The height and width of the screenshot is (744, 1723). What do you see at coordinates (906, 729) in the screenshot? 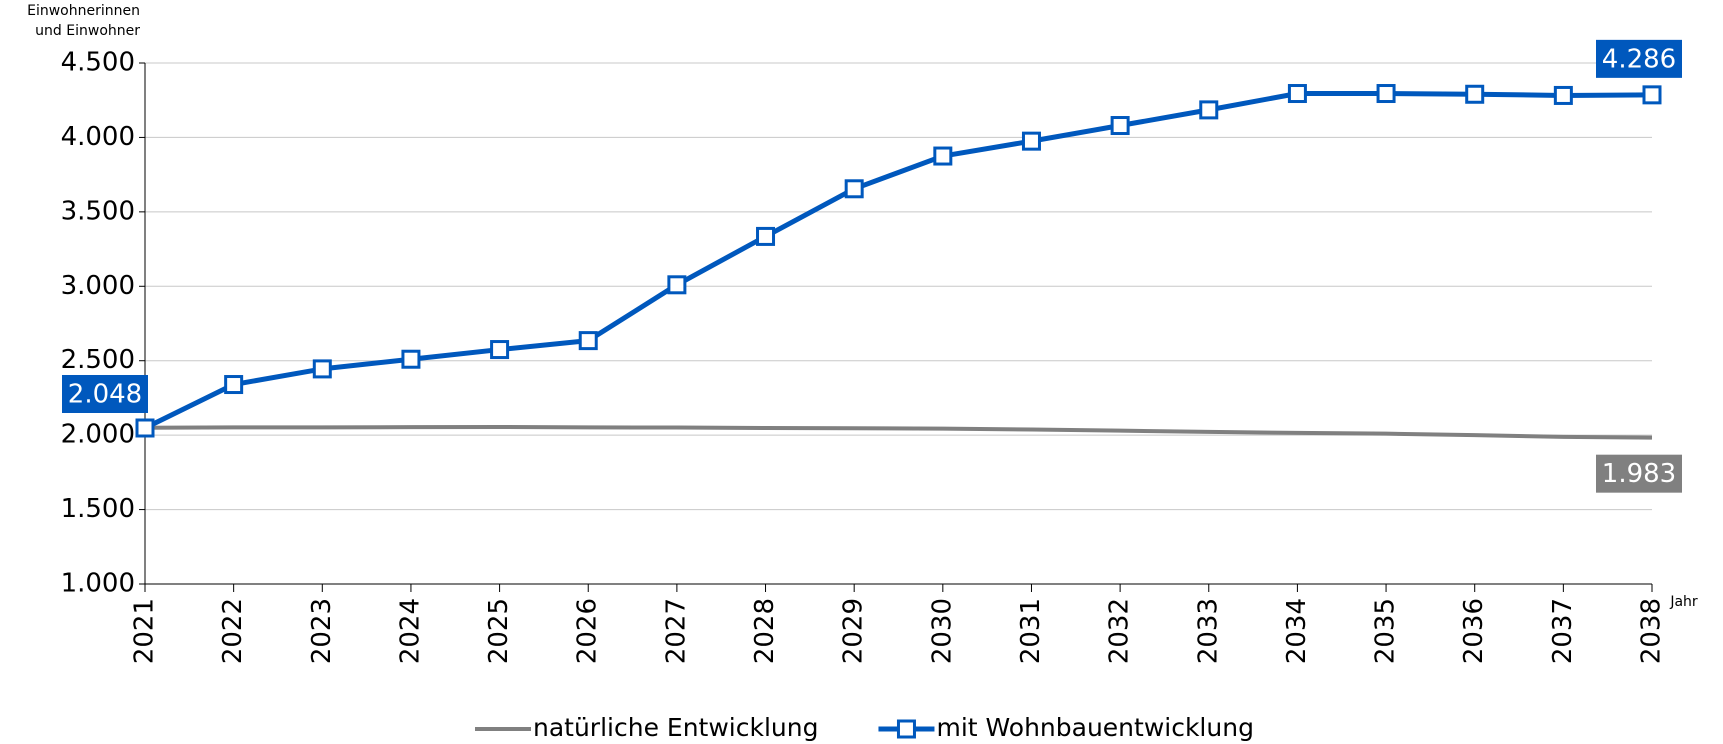
I see `legend-marker` at bounding box center [906, 729].